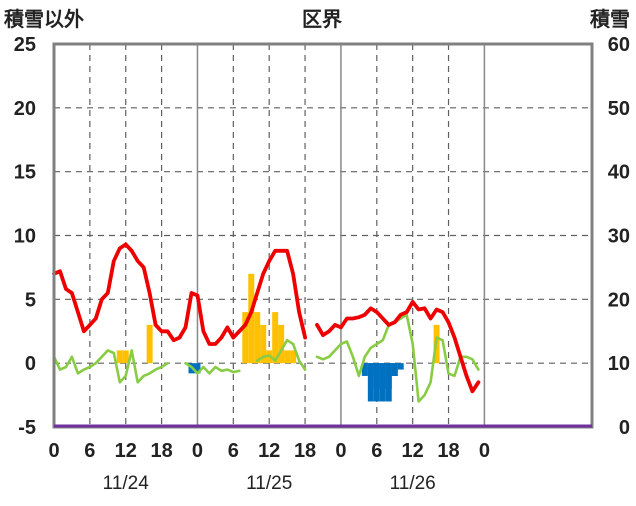 Image resolution: width=636 pixels, height=506 pixels. I want to click on left-y-tick-label: 0, so click(30, 364).